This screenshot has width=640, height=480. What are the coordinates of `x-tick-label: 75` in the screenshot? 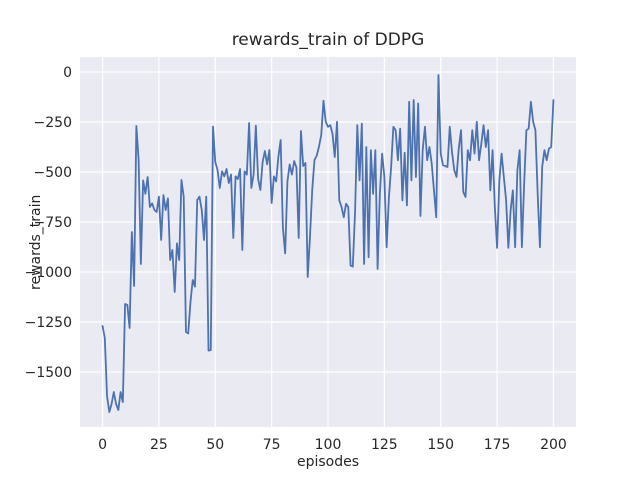 It's located at (272, 445).